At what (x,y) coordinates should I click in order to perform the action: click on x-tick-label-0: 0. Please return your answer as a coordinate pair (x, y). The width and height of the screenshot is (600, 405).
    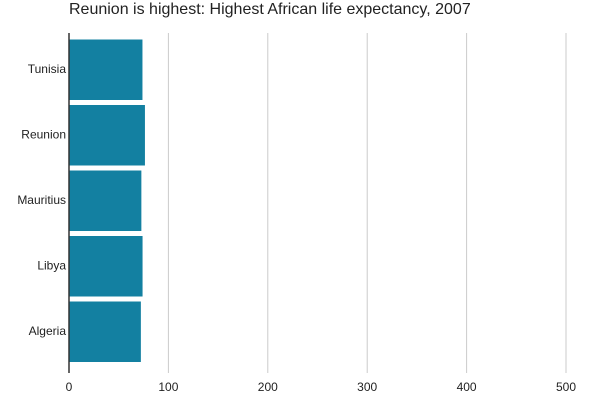
    Looking at the image, I should click on (69, 387).